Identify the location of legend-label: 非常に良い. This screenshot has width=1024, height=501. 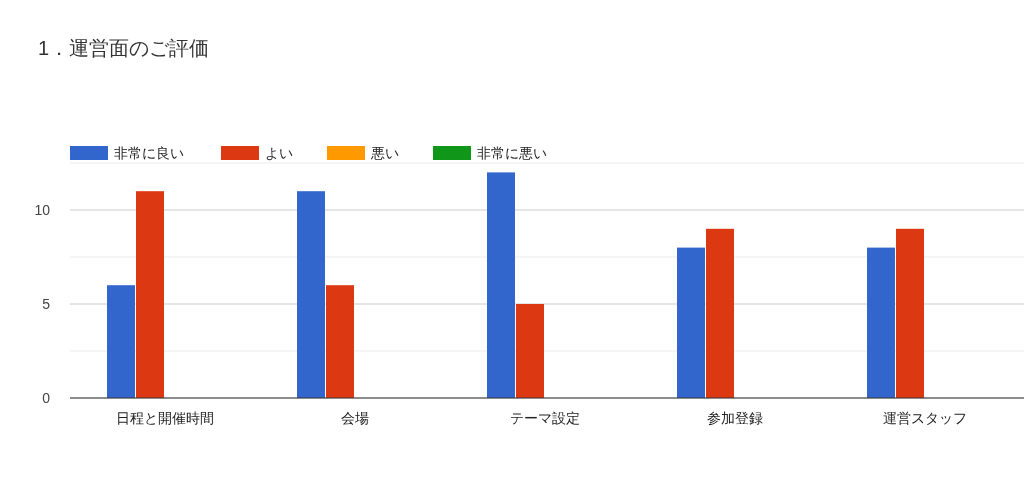
(149, 153).